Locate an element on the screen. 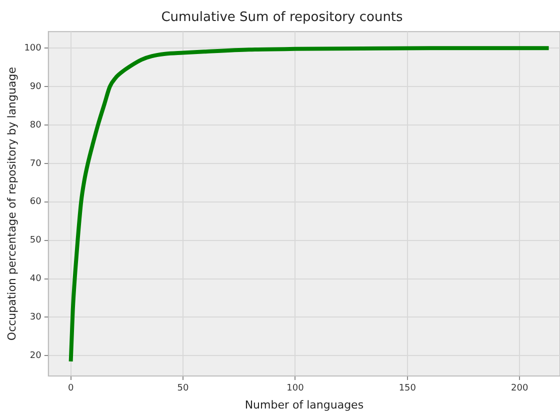  x-axis-title: Number of languages is located at coordinates (304, 405).